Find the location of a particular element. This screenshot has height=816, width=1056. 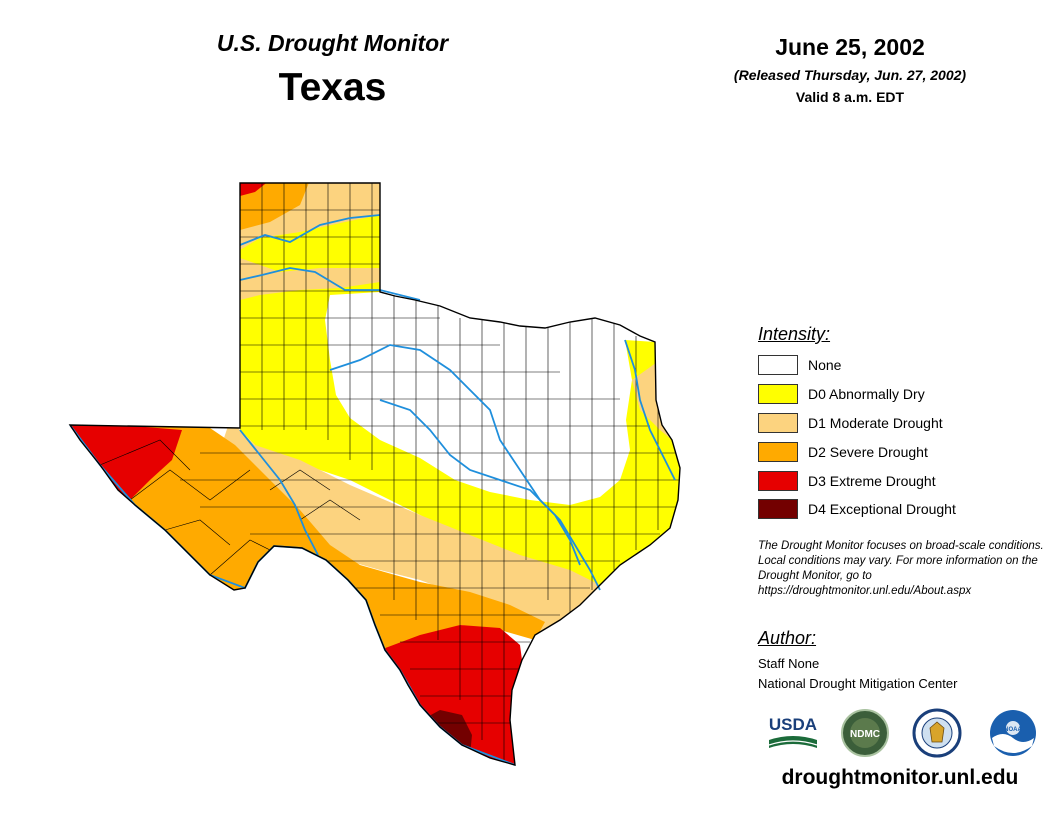

colorado-river is located at coordinates (480, 482).